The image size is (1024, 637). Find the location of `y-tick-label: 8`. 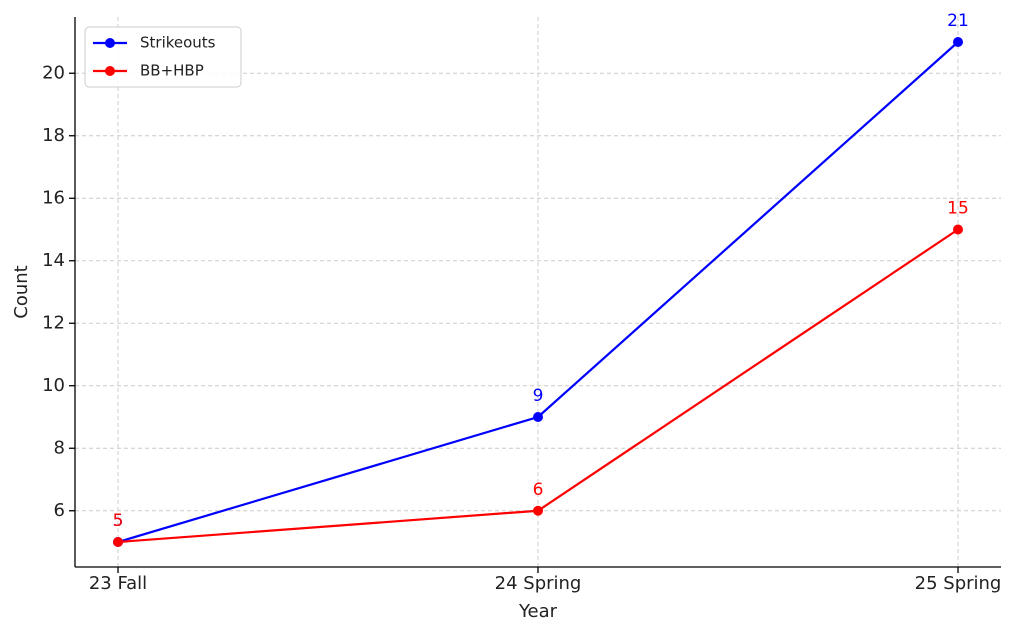

y-tick-label: 8 is located at coordinates (59, 447).